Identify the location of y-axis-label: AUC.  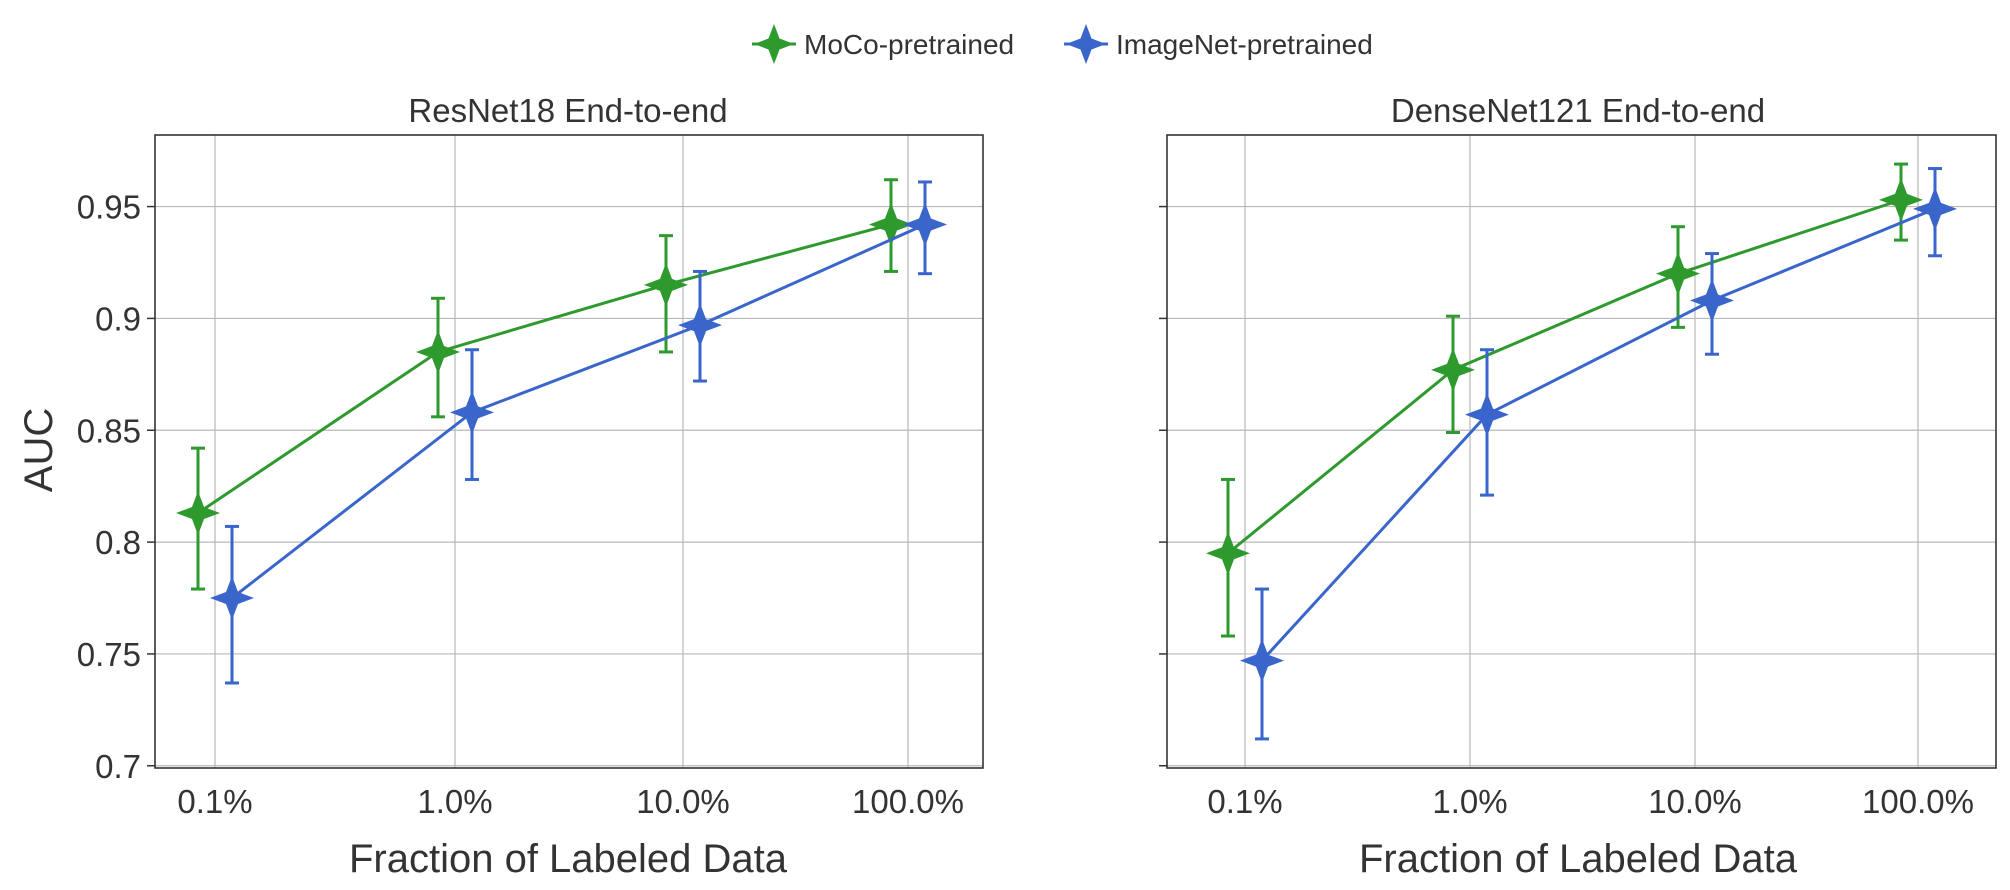
(39, 450).